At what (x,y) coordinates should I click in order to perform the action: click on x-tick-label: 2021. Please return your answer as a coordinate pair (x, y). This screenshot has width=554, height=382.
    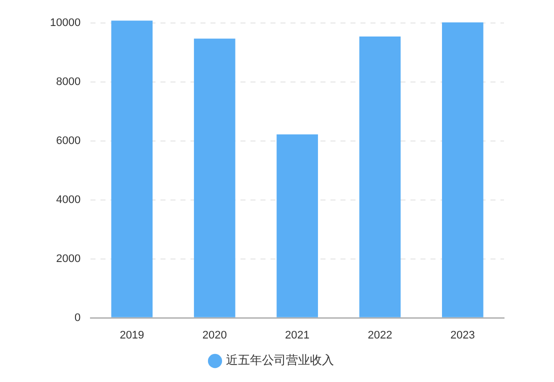
    Looking at the image, I should click on (297, 335).